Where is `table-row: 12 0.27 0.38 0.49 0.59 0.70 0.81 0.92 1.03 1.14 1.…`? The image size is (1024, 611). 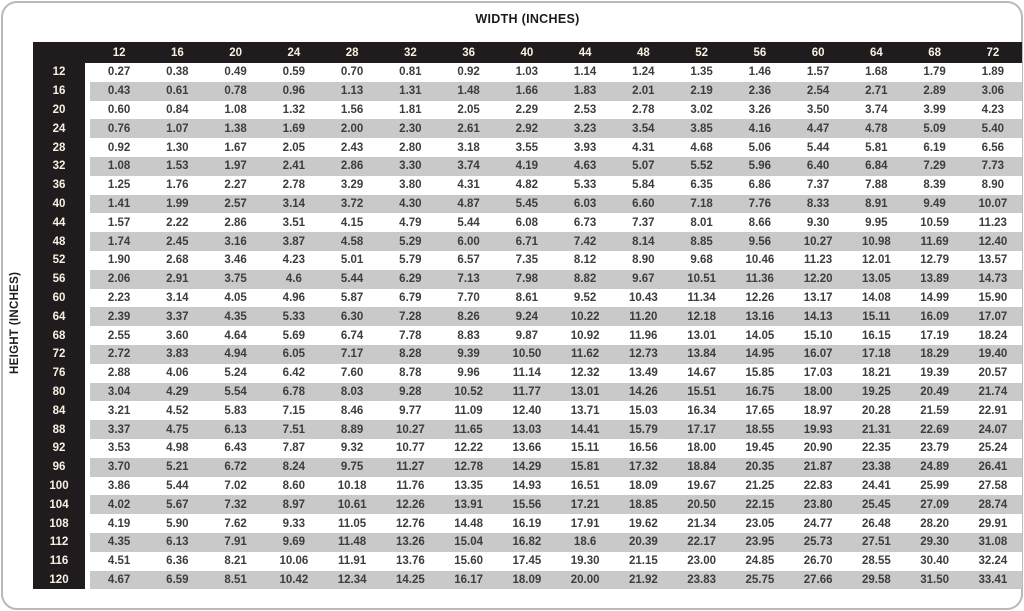 table-row: 12 0.27 0.38 0.49 0.59 0.70 0.81 0.92 1.03 1.14 1.… is located at coordinates (527, 72).